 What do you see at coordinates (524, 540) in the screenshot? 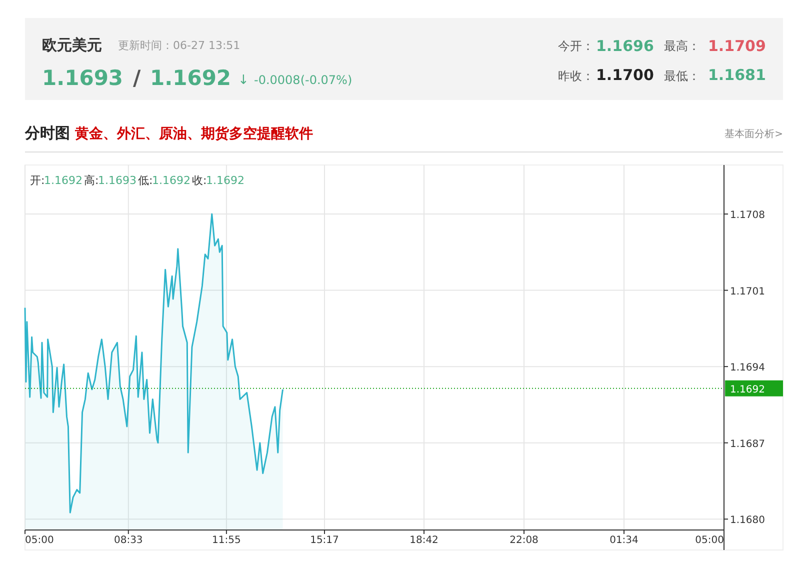
I see `x-tick-label: 22:08` at bounding box center [524, 540].